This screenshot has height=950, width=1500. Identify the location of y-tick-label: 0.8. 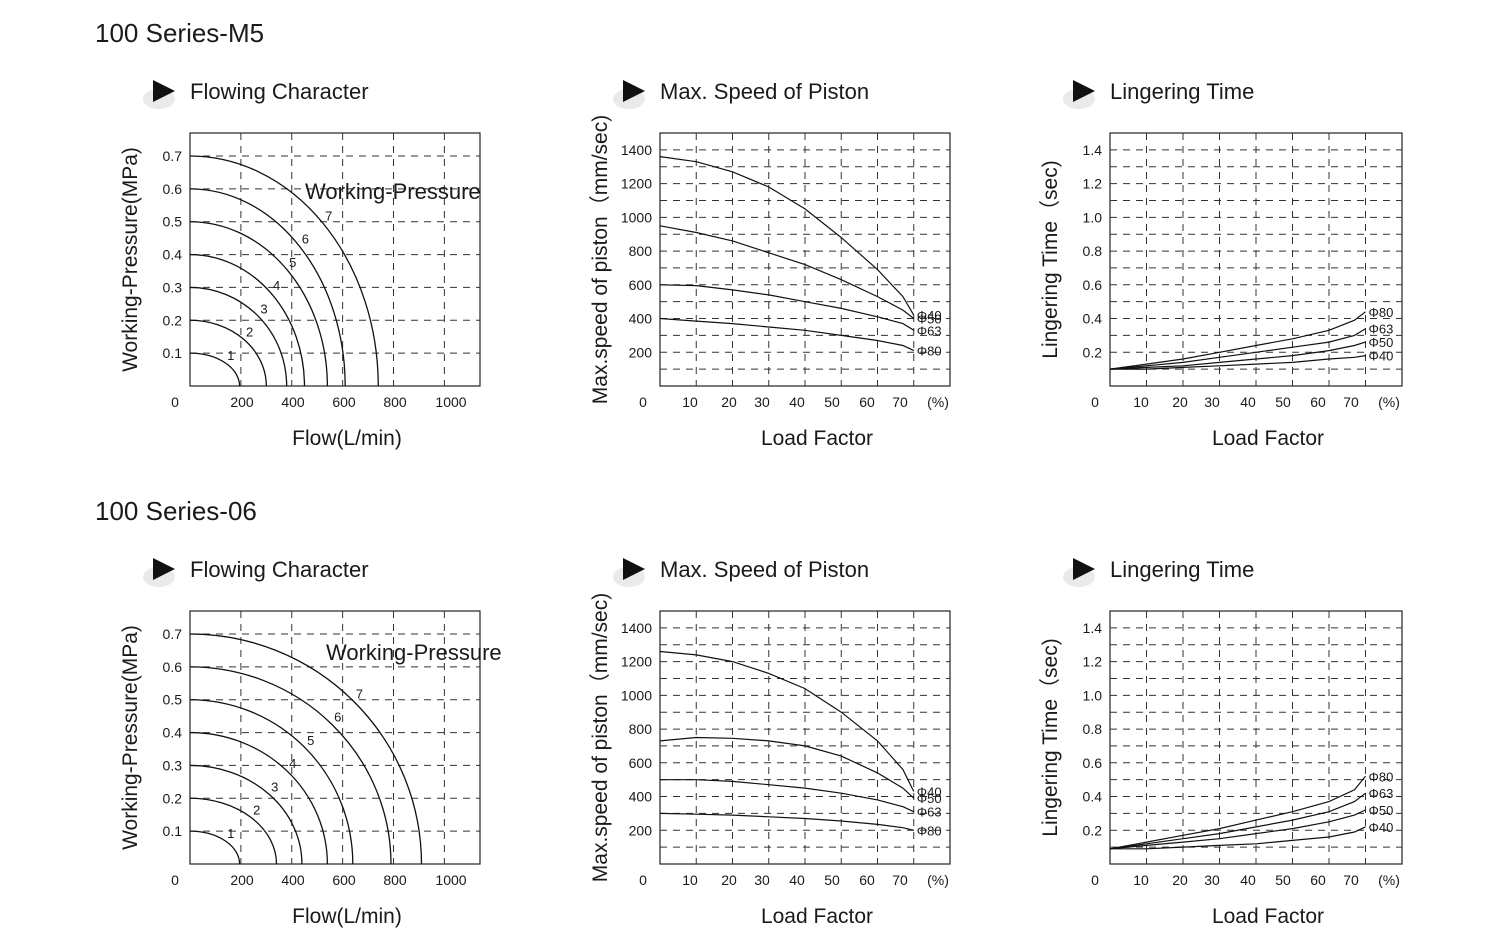
(1093, 251).